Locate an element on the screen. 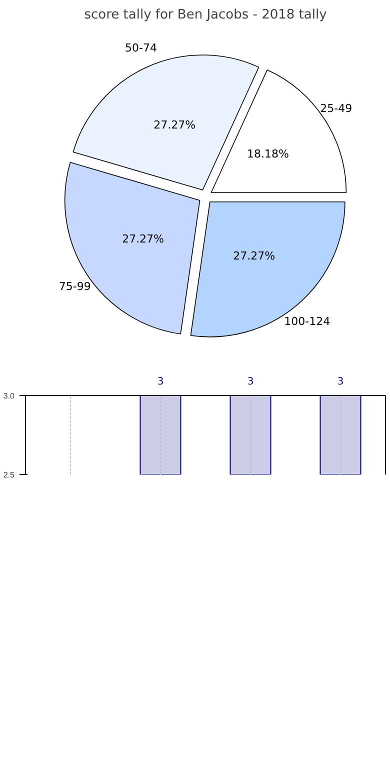 The image size is (390, 780). data-label: 18.18% is located at coordinates (267, 154).